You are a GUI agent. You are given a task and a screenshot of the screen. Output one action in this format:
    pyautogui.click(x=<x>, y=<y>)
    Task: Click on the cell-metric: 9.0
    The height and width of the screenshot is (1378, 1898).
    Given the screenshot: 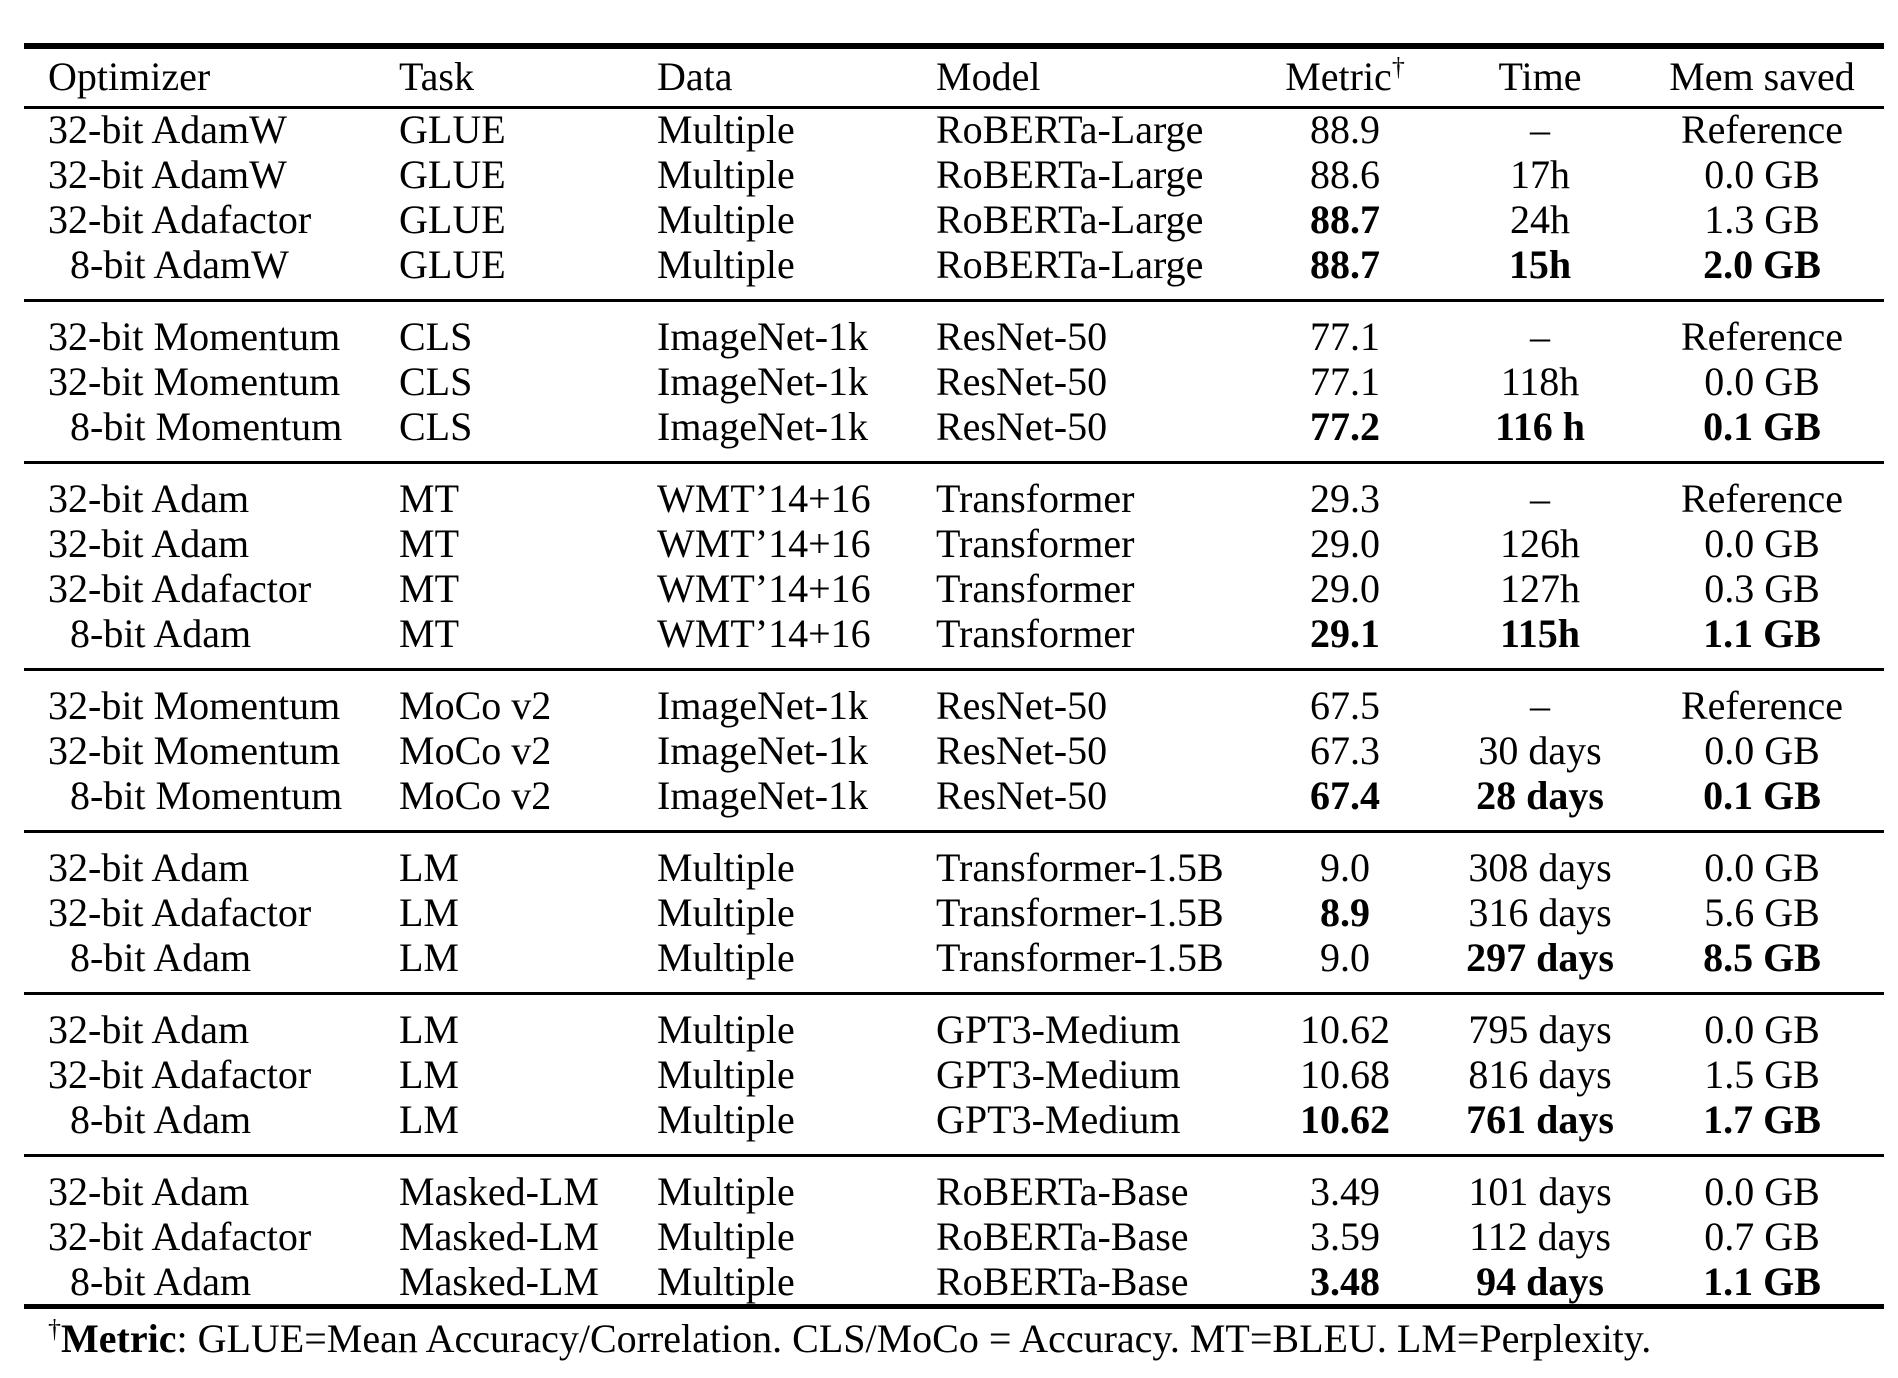 What is the action you would take?
    pyautogui.click(x=1345, y=867)
    